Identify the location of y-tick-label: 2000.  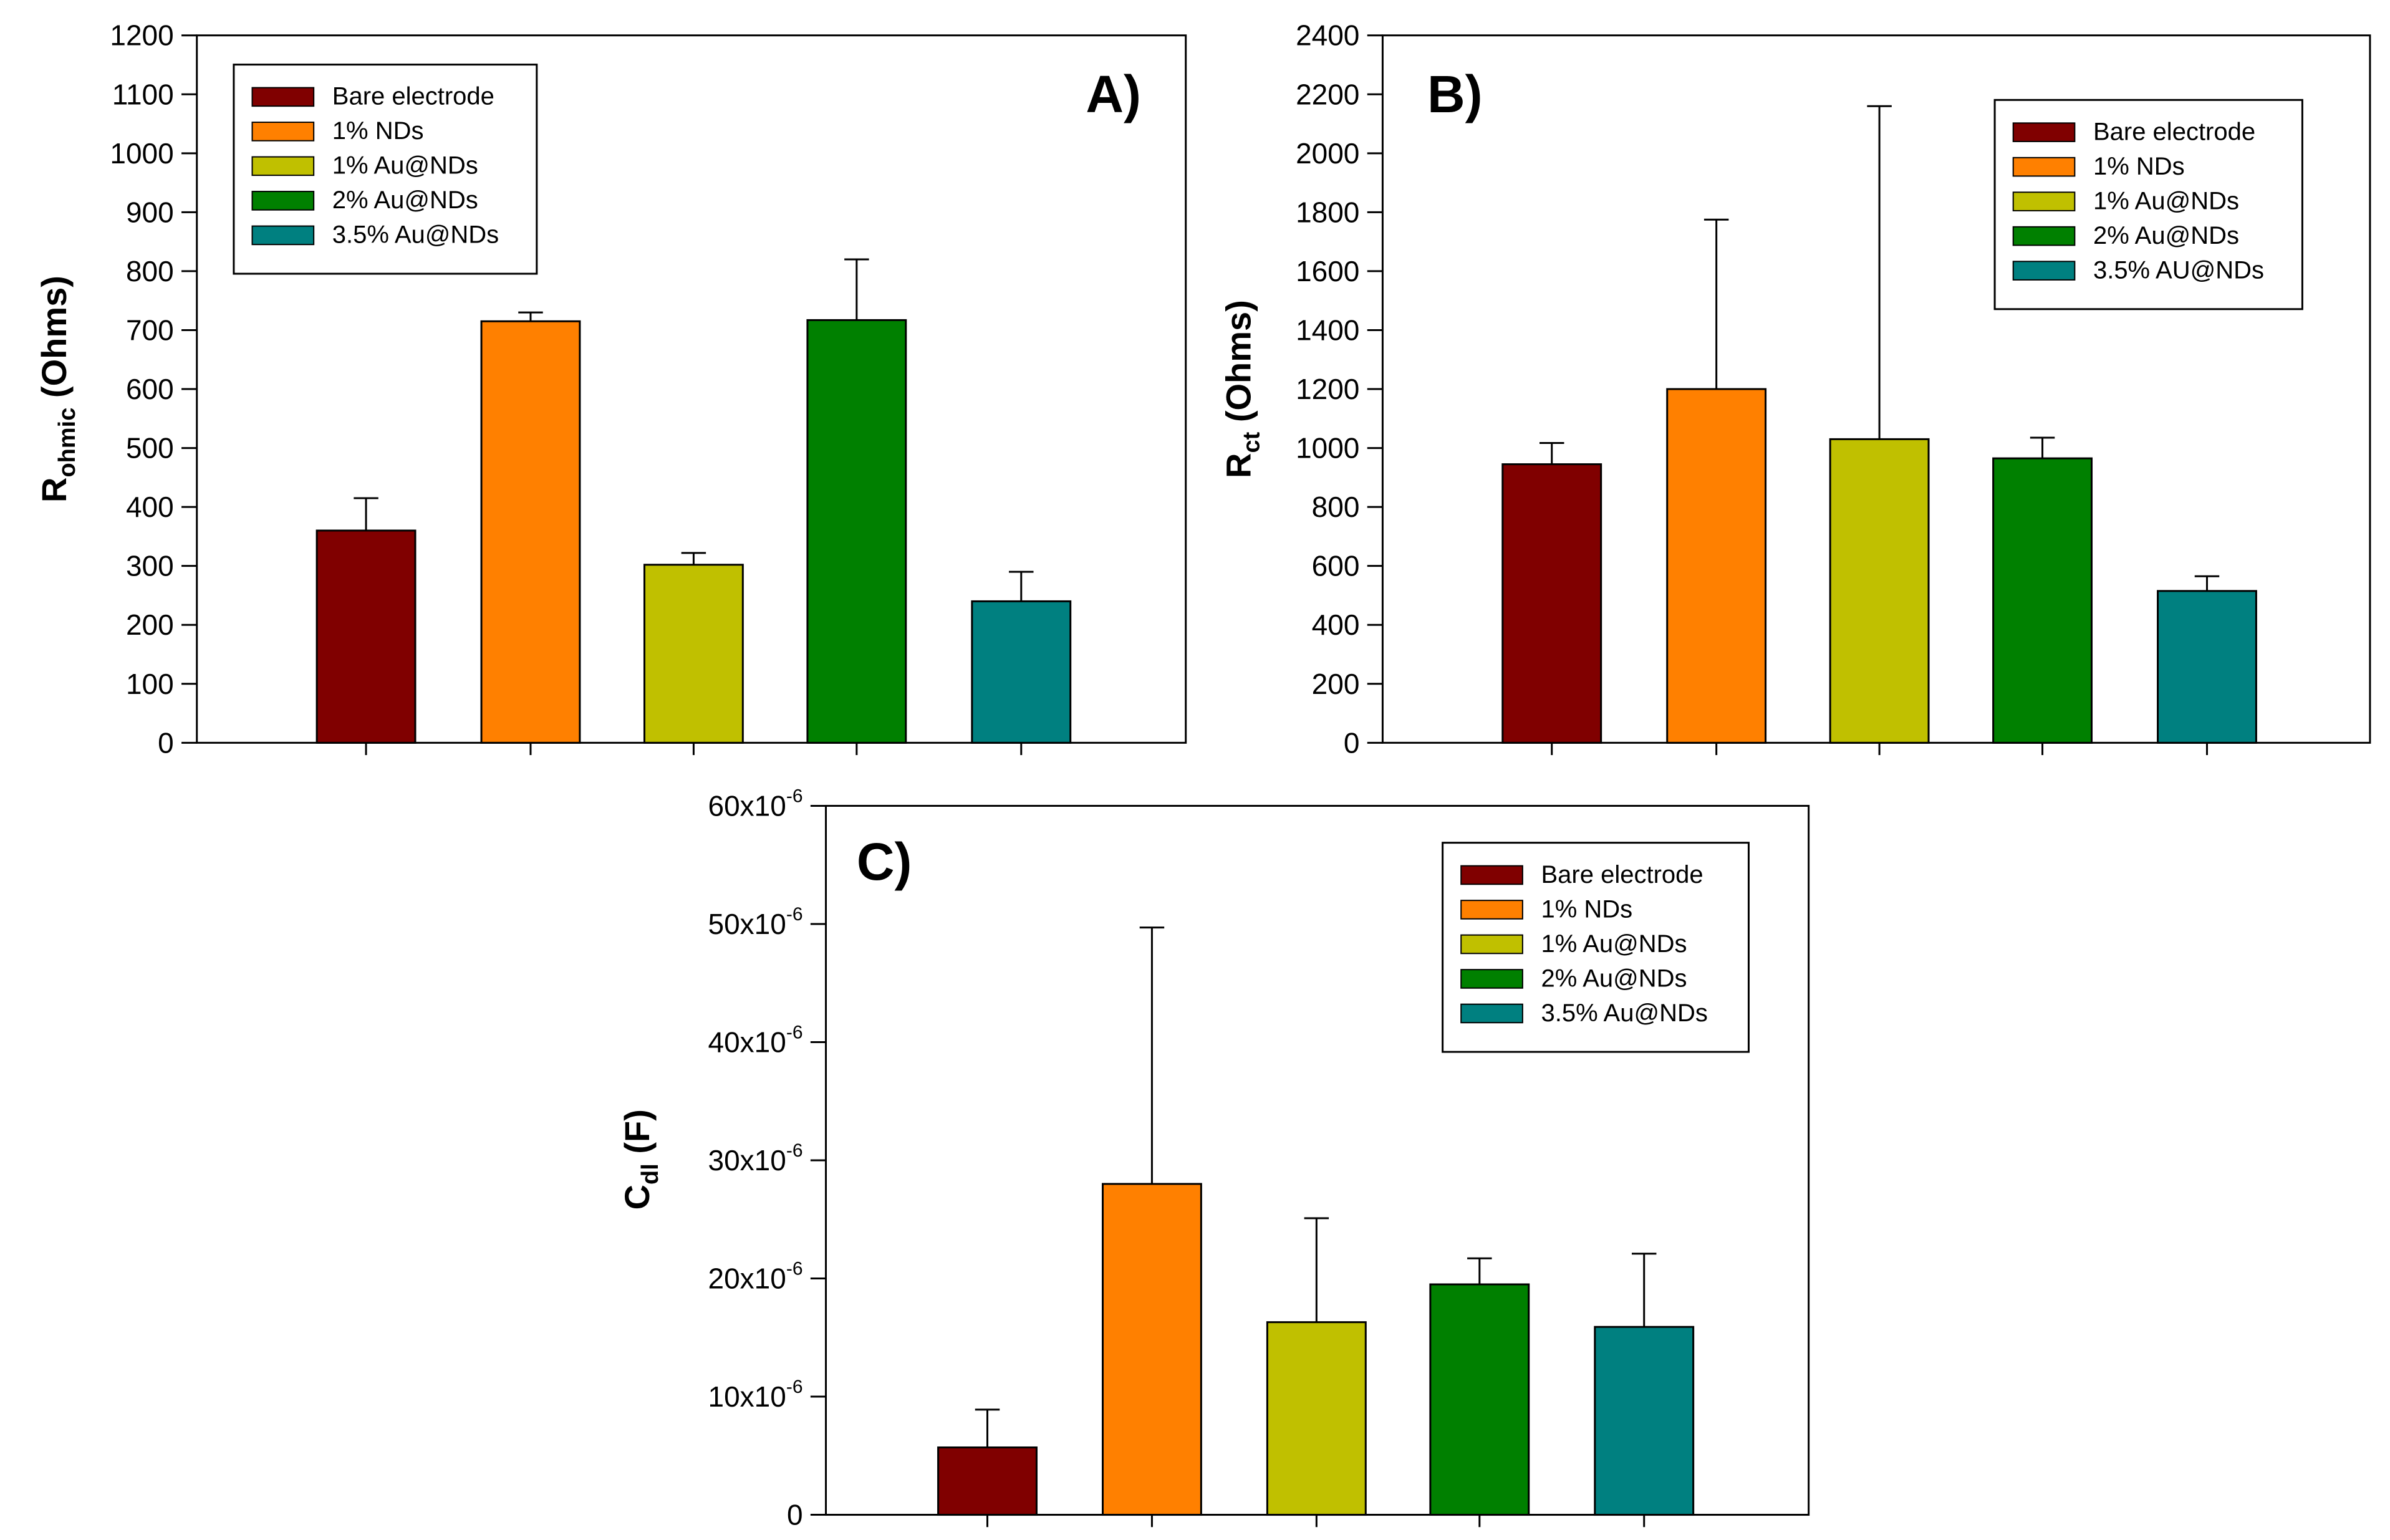
(1327, 153).